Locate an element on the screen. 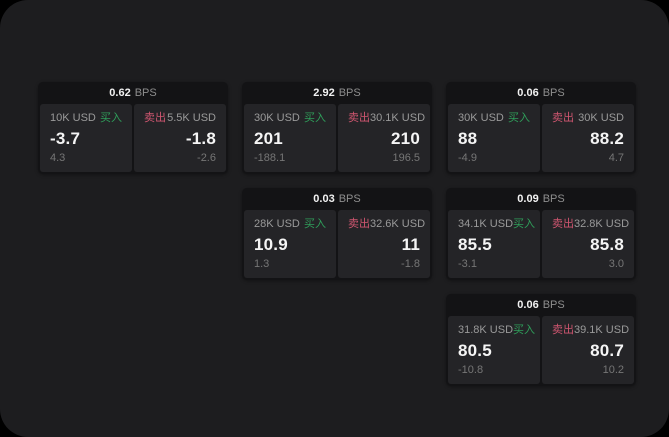 This screenshot has height=437, width=669. quote-card-3: 0.06 BPS 30K USD 买入 88 -4.9 卖出 30K USD is located at coordinates (541, 128).